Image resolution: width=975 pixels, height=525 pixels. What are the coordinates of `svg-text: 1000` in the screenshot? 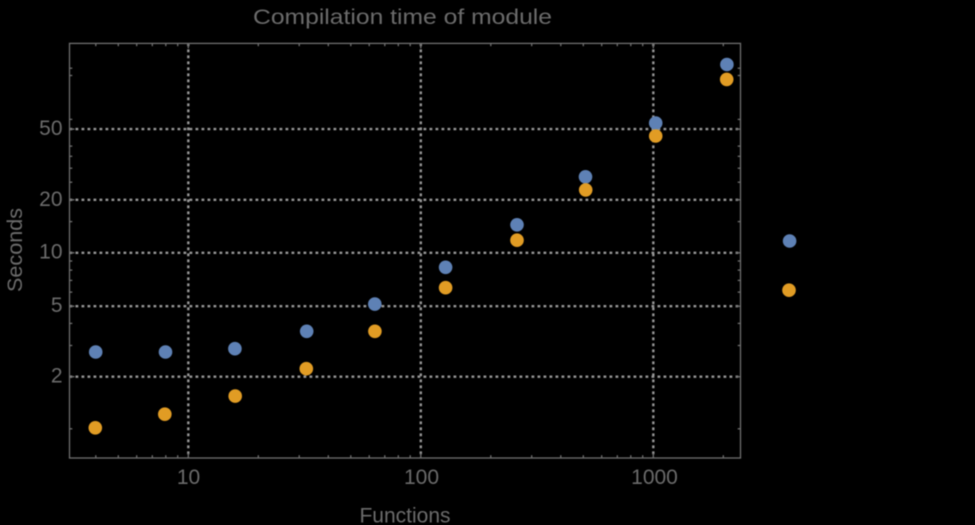 It's located at (654, 477).